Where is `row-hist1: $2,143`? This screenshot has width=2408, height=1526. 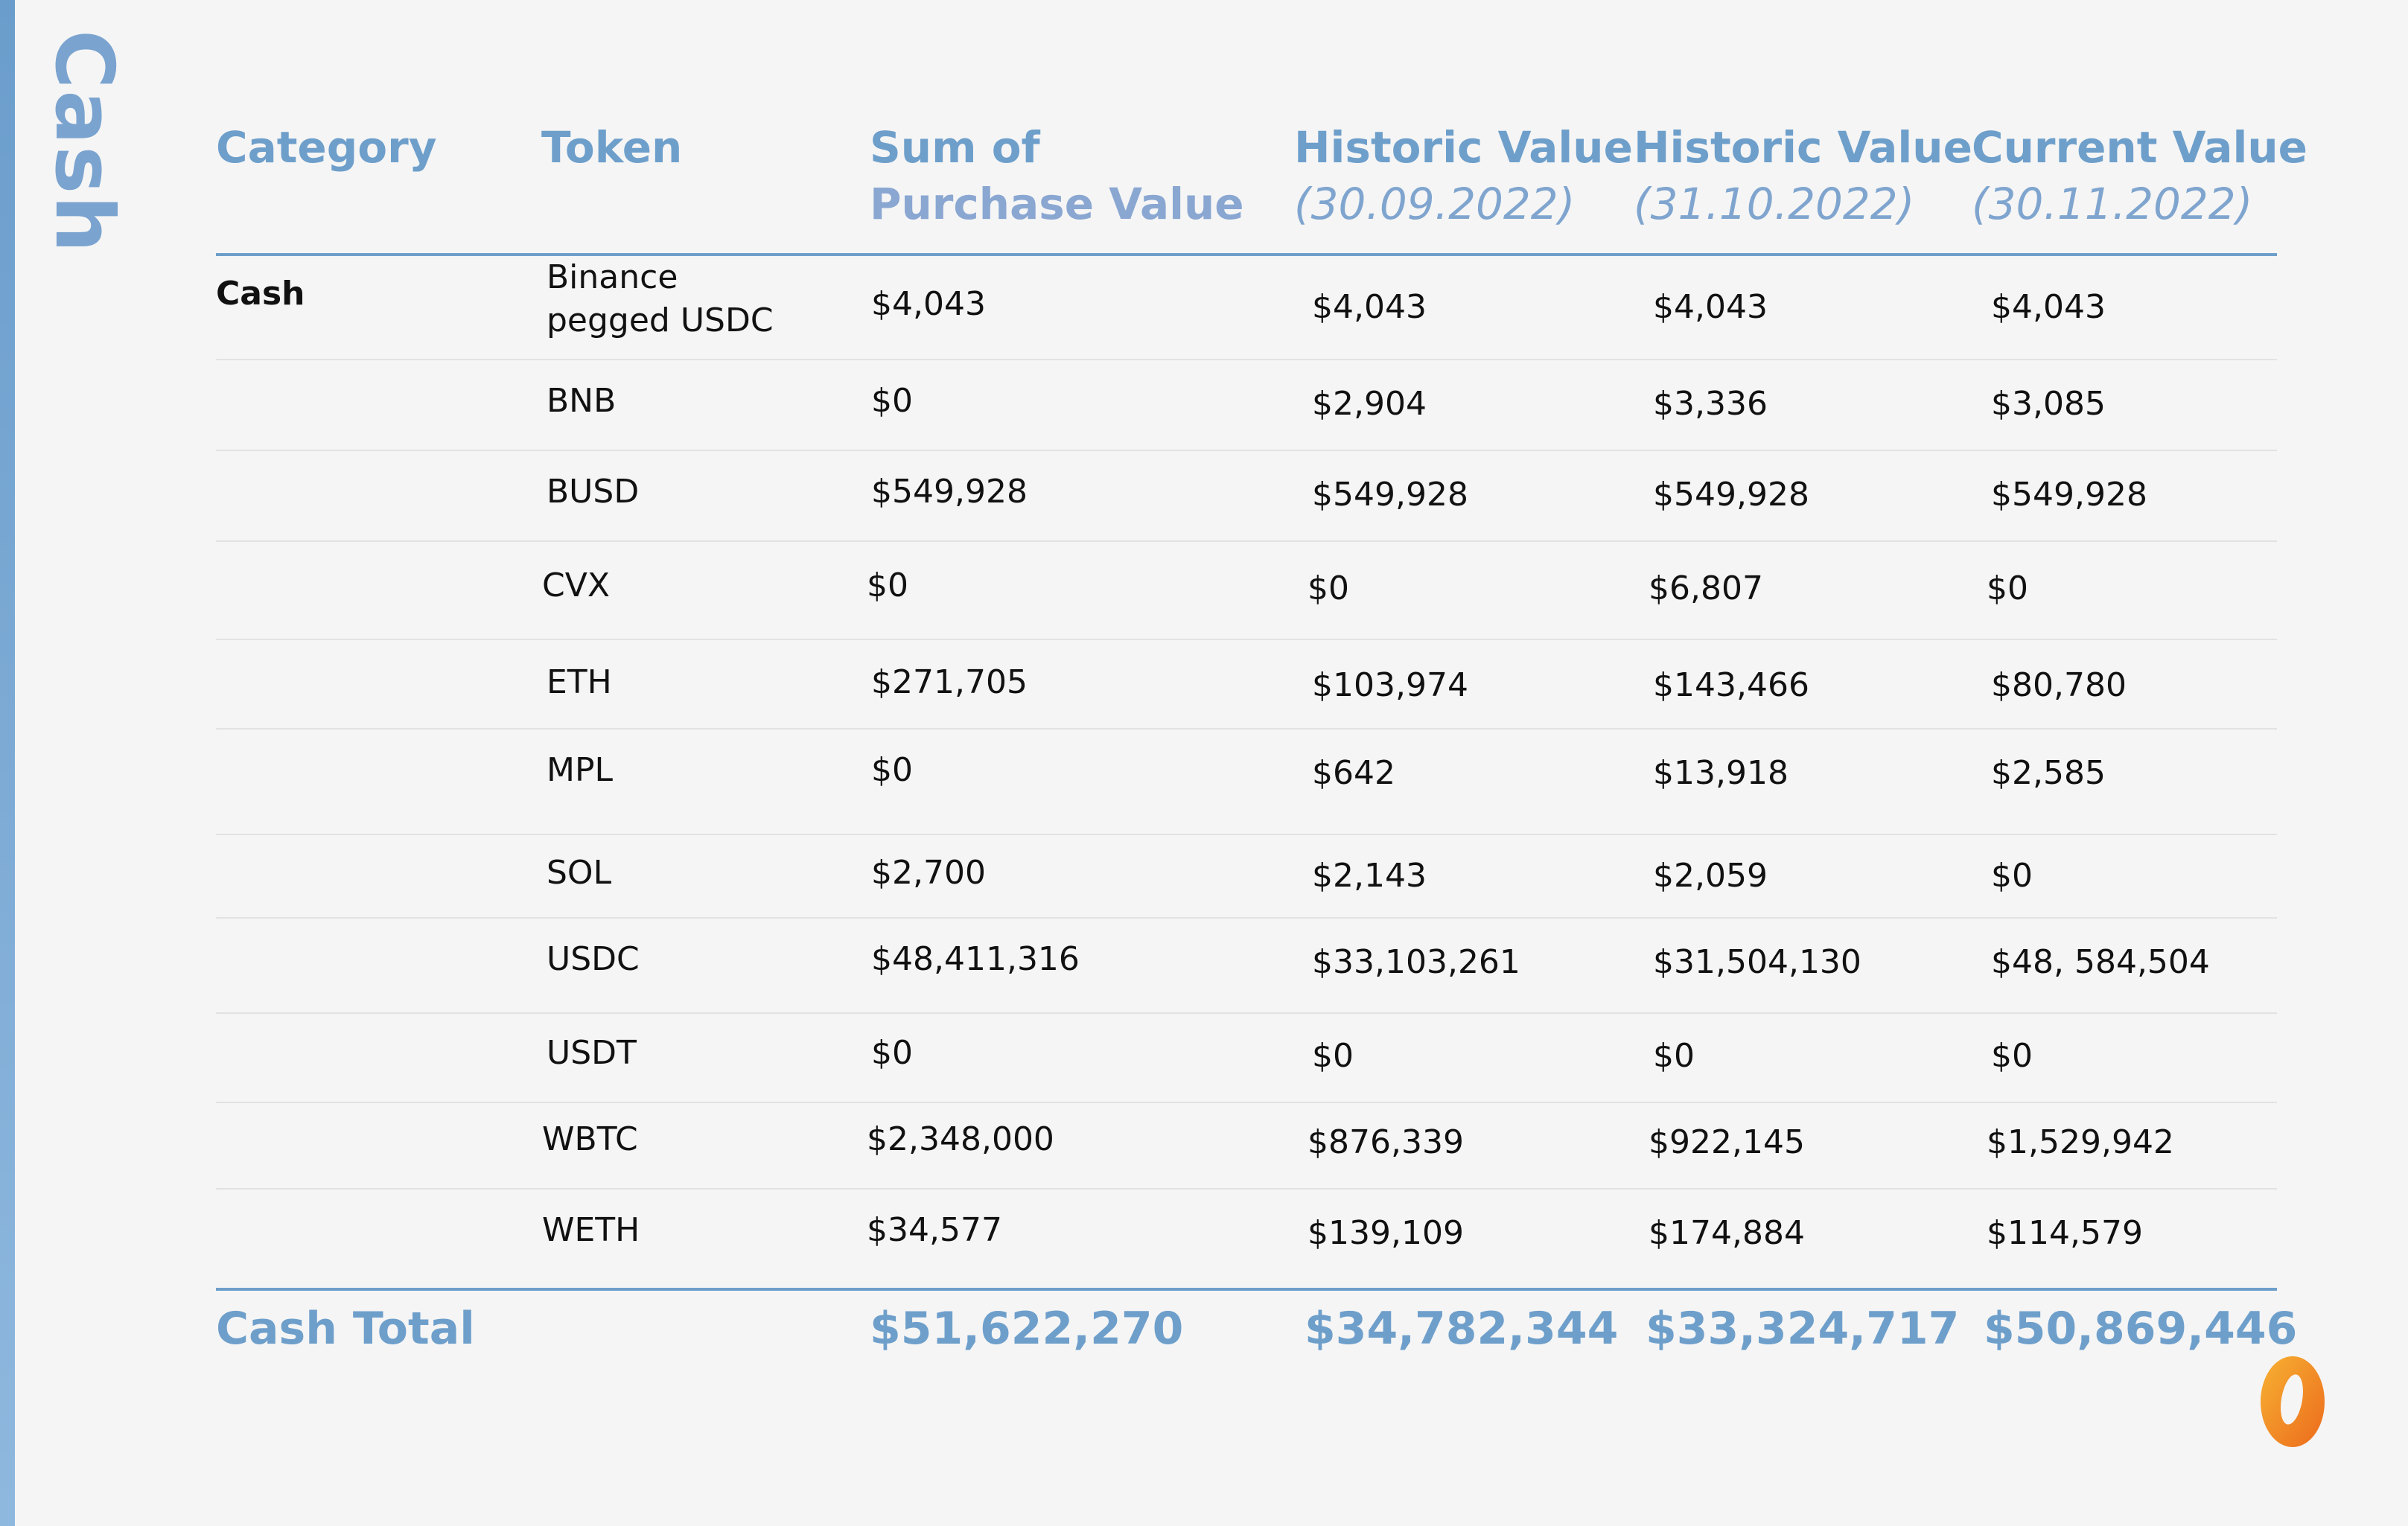
row-hist1: $2,143 is located at coordinates (1369, 876).